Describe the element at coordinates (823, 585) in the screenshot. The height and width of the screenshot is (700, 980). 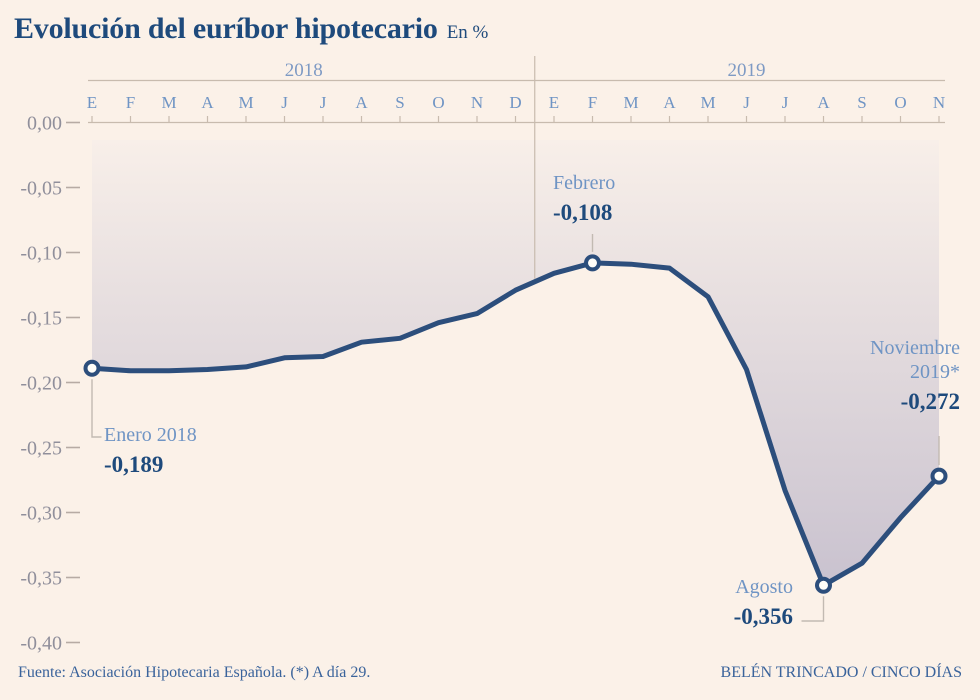
I see `data-point-marker-agosto` at that location.